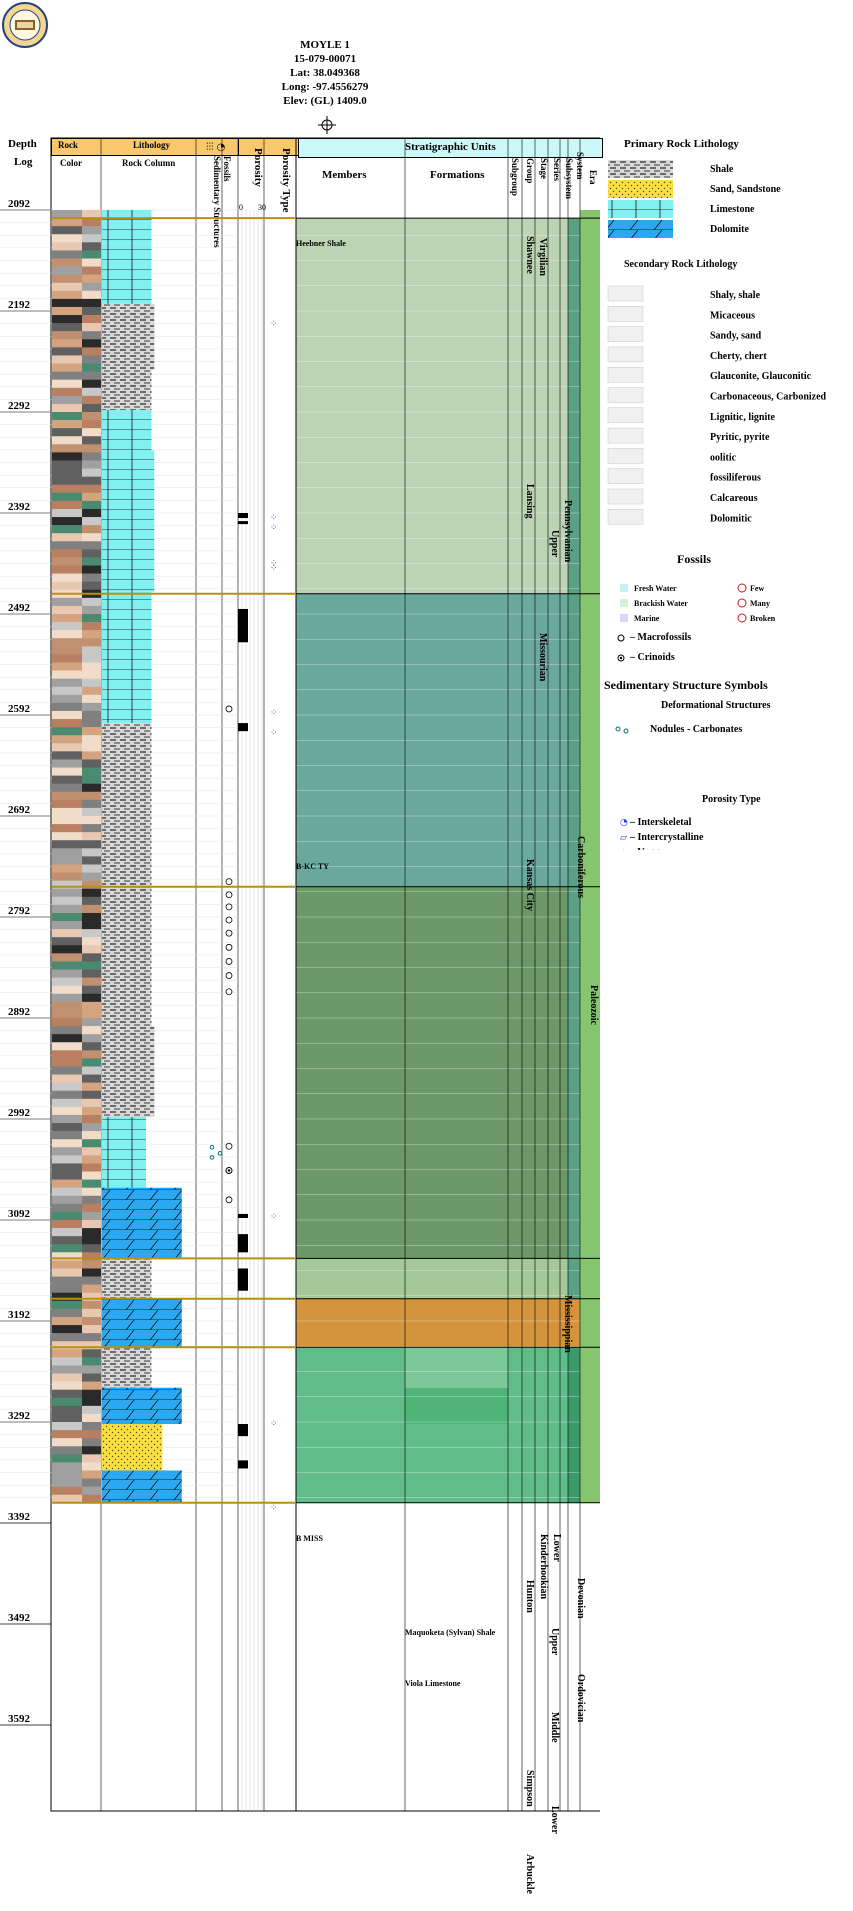  Describe the element at coordinates (624, 849) in the screenshot. I see `legend-porosity-icon: ⁘` at that location.